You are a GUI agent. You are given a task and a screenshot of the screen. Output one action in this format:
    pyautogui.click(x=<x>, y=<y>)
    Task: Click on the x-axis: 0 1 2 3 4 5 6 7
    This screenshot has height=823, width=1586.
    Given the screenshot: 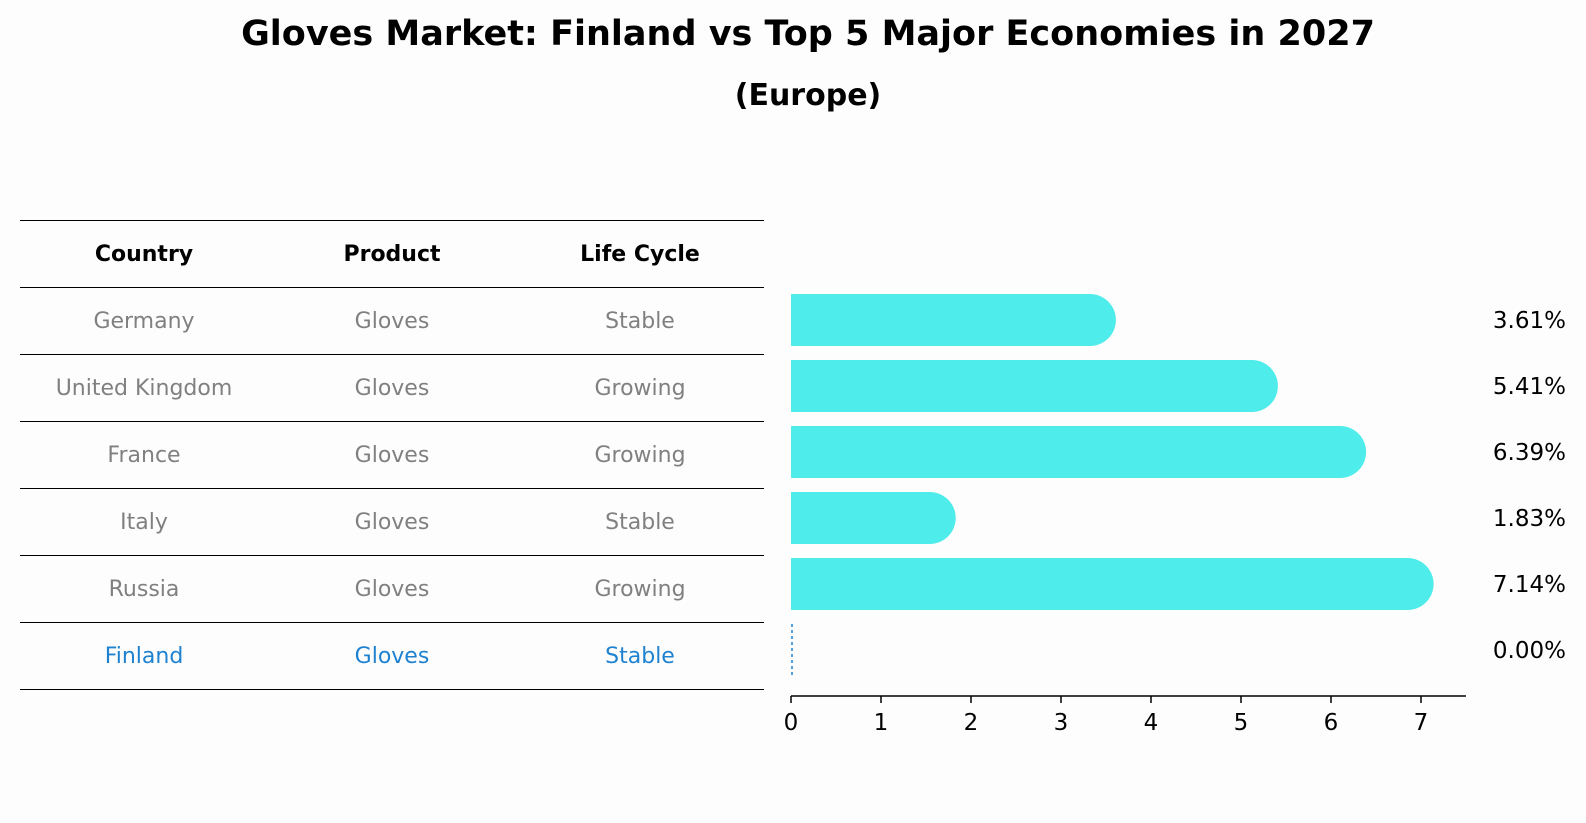 What is the action you would take?
    pyautogui.click(x=1125, y=715)
    